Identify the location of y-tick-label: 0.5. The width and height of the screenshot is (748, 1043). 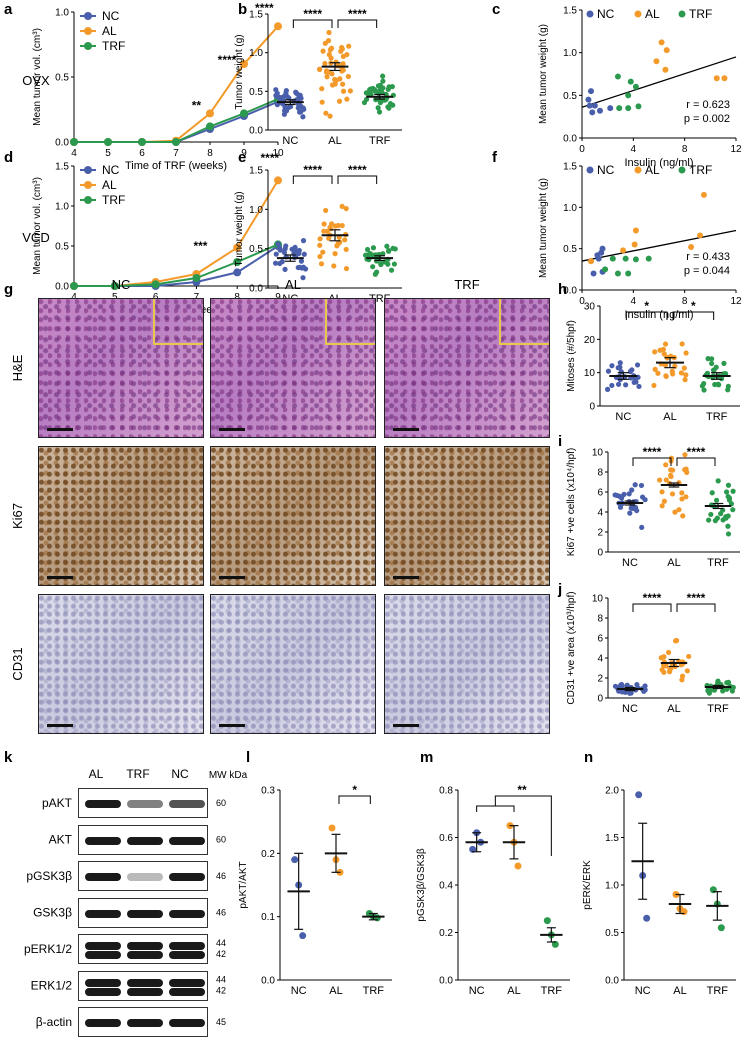
(570, 249).